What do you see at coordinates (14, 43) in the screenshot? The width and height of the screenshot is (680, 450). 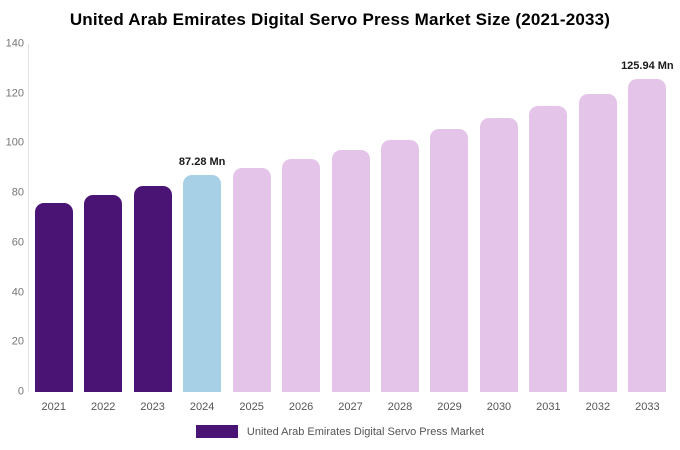 I see `y-axis-tick-label: 140` at bounding box center [14, 43].